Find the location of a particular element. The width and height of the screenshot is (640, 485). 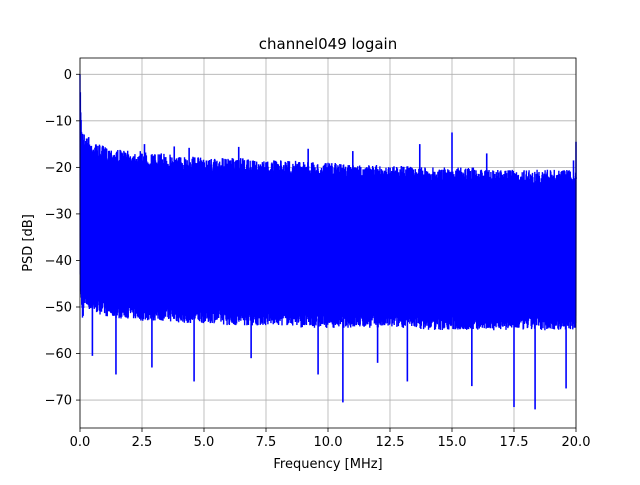

x-tick-label: 5.0 is located at coordinates (204, 442).